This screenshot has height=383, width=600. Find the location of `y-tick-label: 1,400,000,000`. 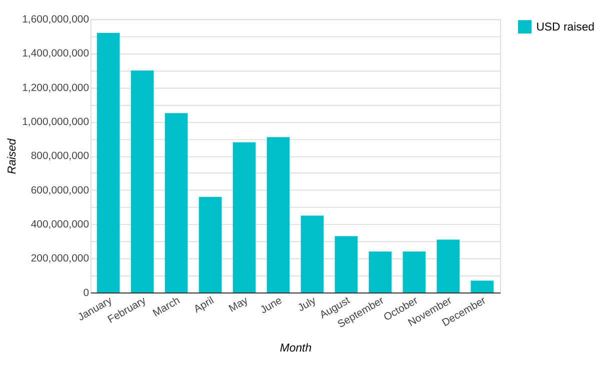

y-tick-label: 1,400,000,000 is located at coordinates (56, 54).